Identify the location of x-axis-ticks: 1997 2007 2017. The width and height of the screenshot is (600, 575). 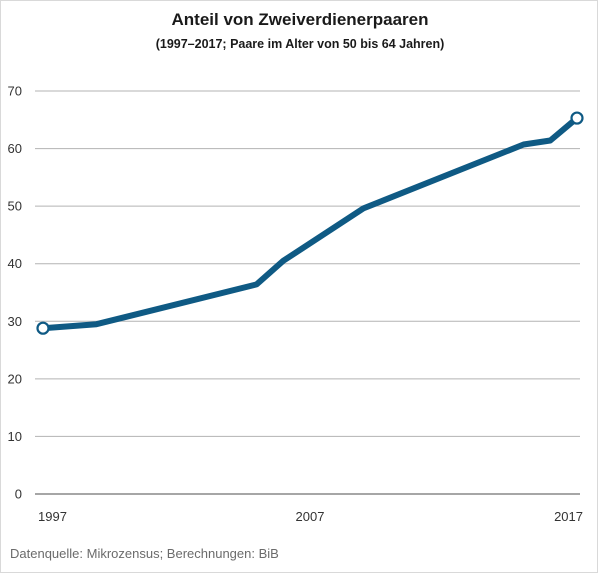
(310, 516).